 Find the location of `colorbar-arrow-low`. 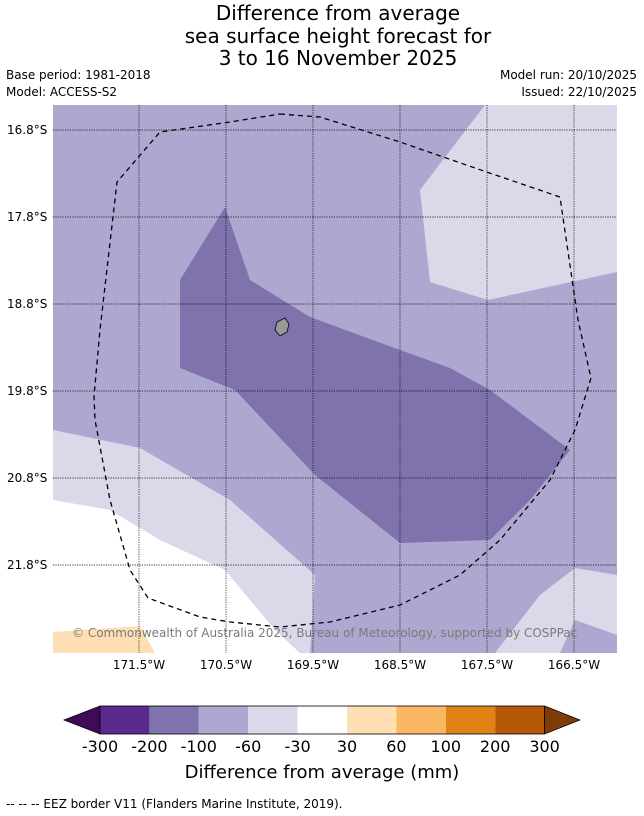

colorbar-arrow-low is located at coordinates (82, 720).